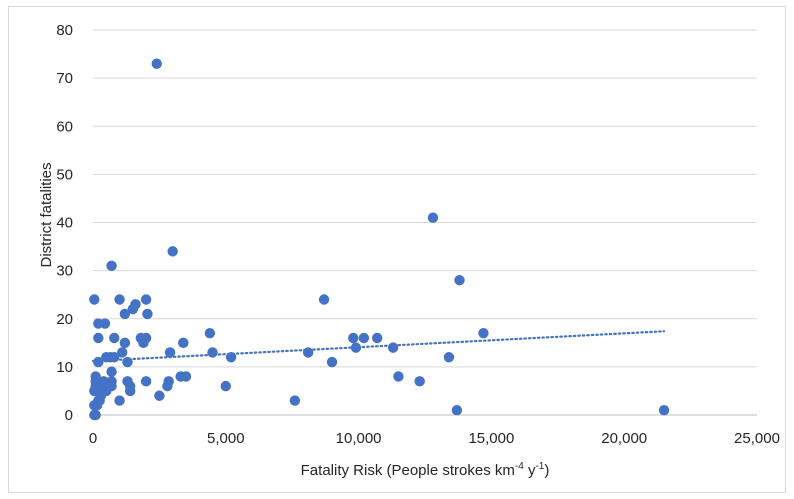 The height and width of the screenshot is (499, 794). I want to click on y-tick-label: 80, so click(64, 30).